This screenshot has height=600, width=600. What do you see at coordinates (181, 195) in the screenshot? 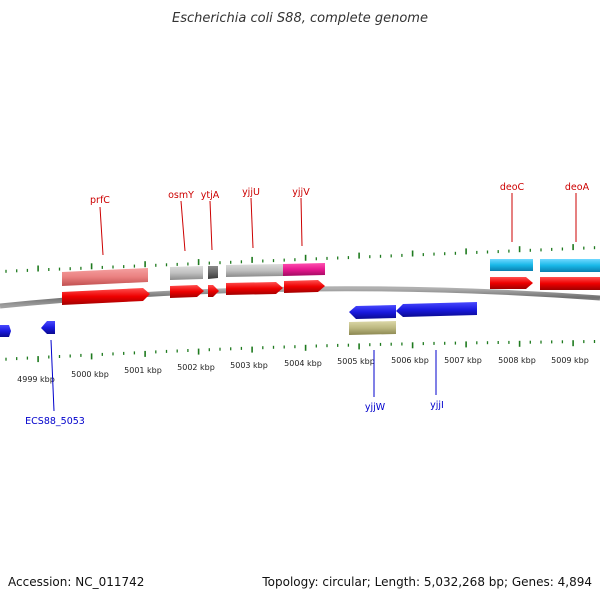
I see `gene-label-osmY: osmY` at bounding box center [181, 195].